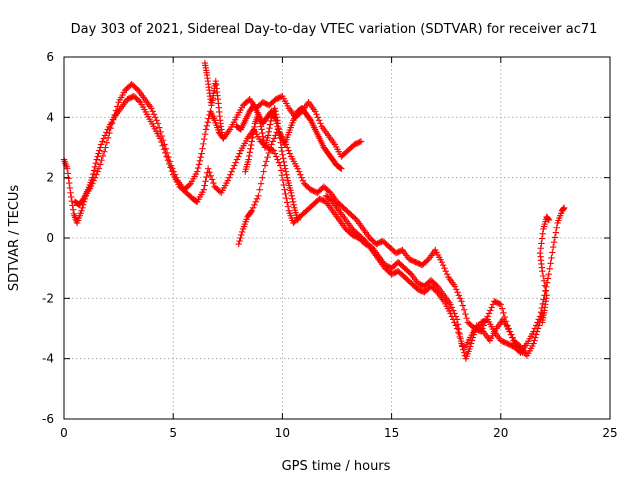  Describe the element at coordinates (48, 359) in the screenshot. I see `y-tick-label: -4` at that location.